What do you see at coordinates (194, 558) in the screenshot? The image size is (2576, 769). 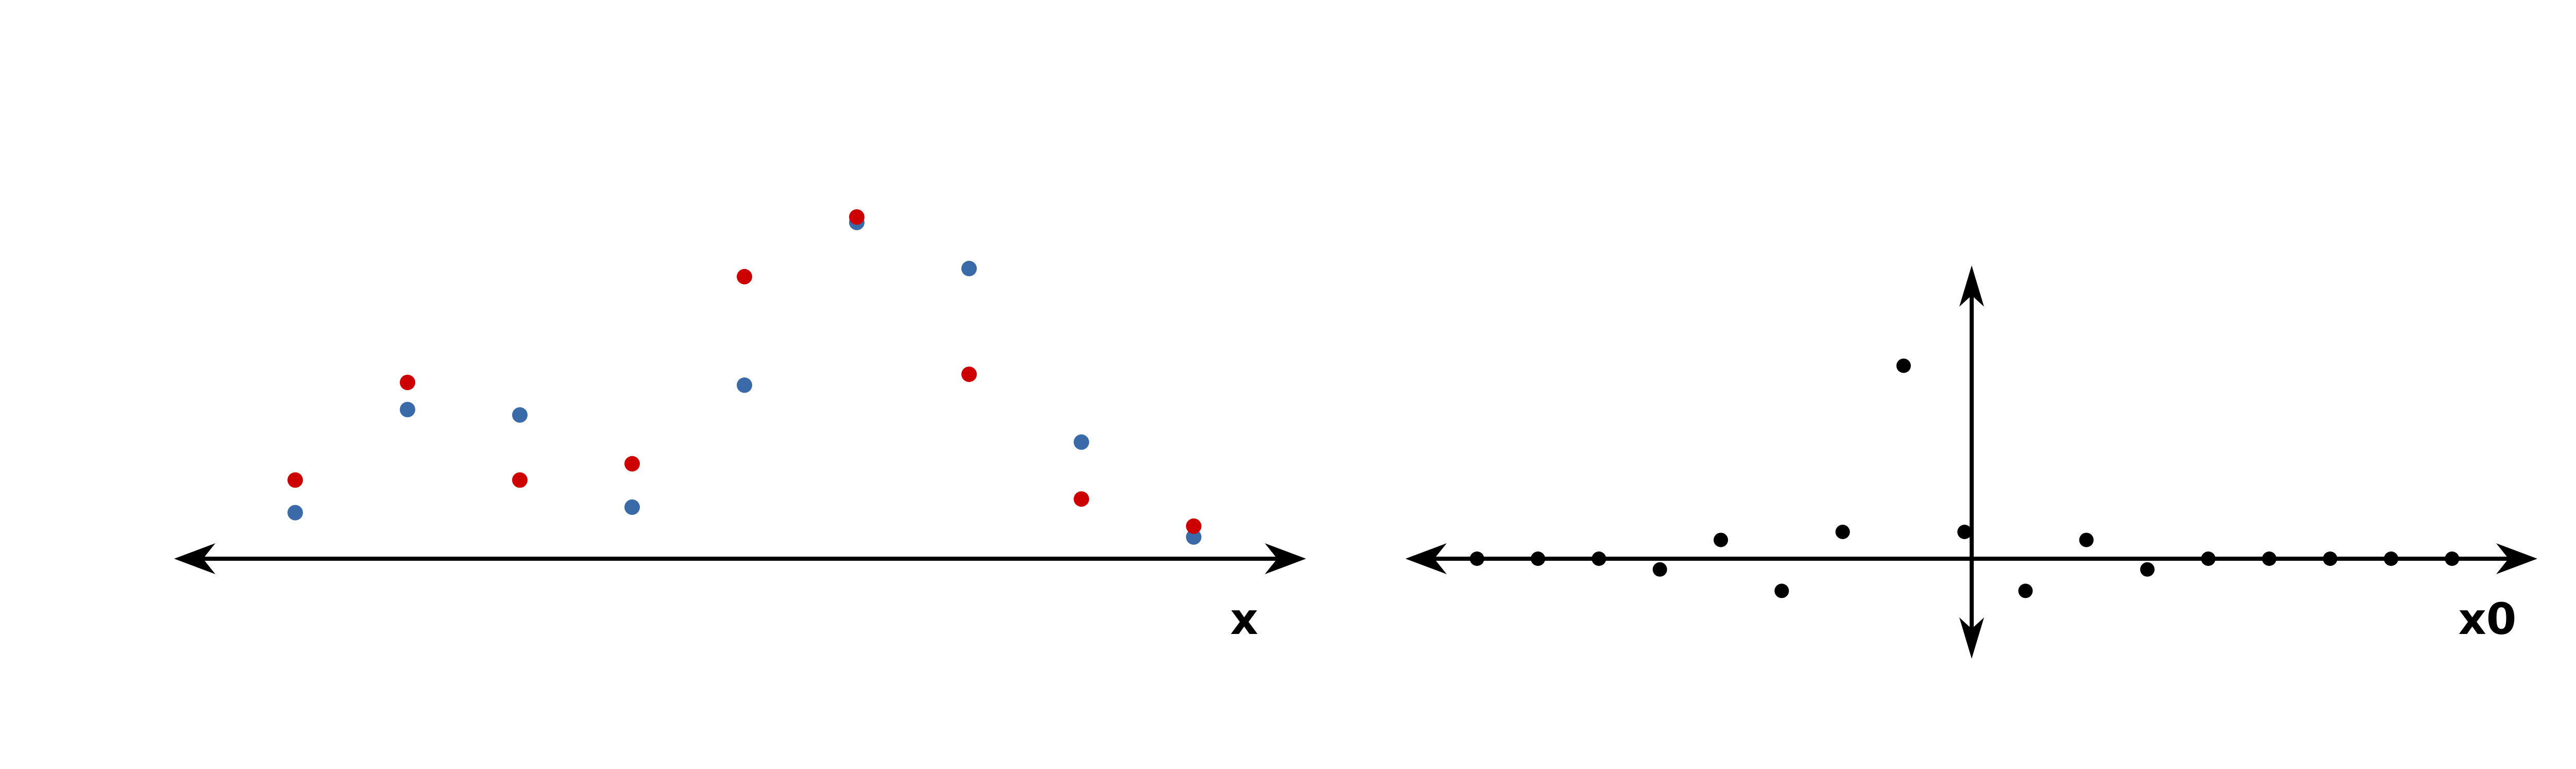 I see `left-x-axis-left-arrowhead` at bounding box center [194, 558].